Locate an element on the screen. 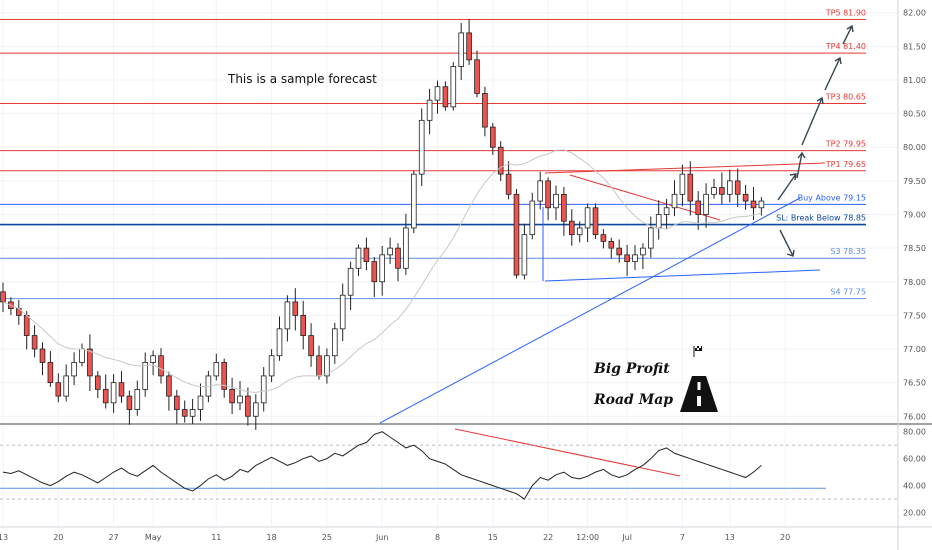 This screenshot has width=932, height=550. time-tick-label: Jun is located at coordinates (382, 537).